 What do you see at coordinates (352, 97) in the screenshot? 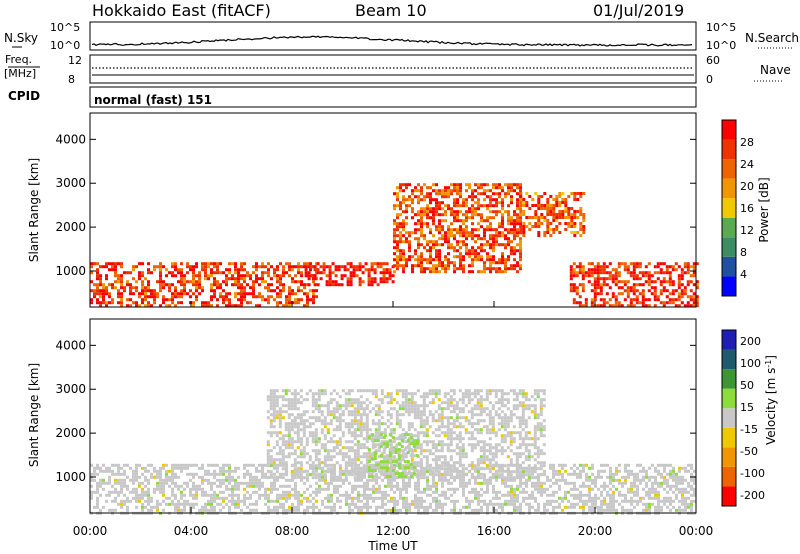
I see `cpid-panel: CPID normal (fast) 151` at bounding box center [352, 97].